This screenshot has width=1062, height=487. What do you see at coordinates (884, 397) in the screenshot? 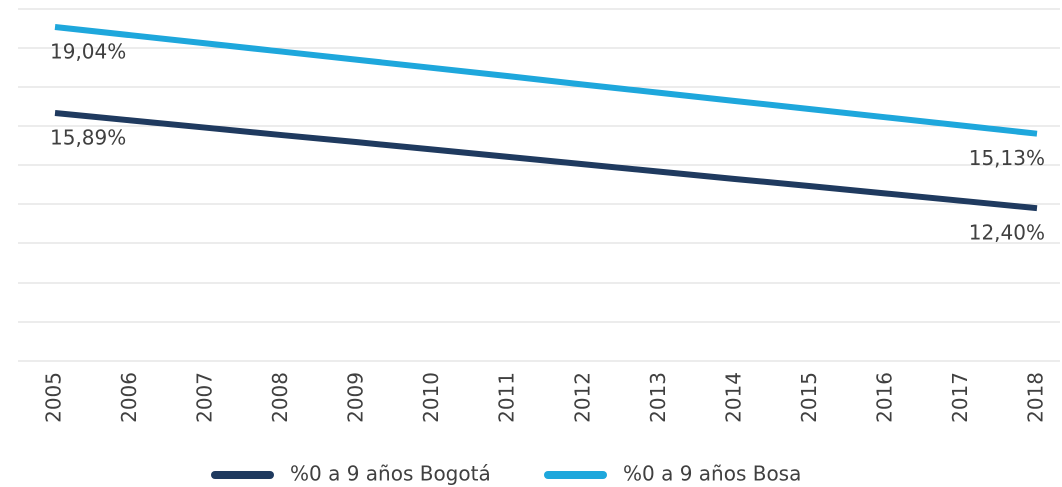
I see `x-tick-label: 2016` at bounding box center [884, 397].